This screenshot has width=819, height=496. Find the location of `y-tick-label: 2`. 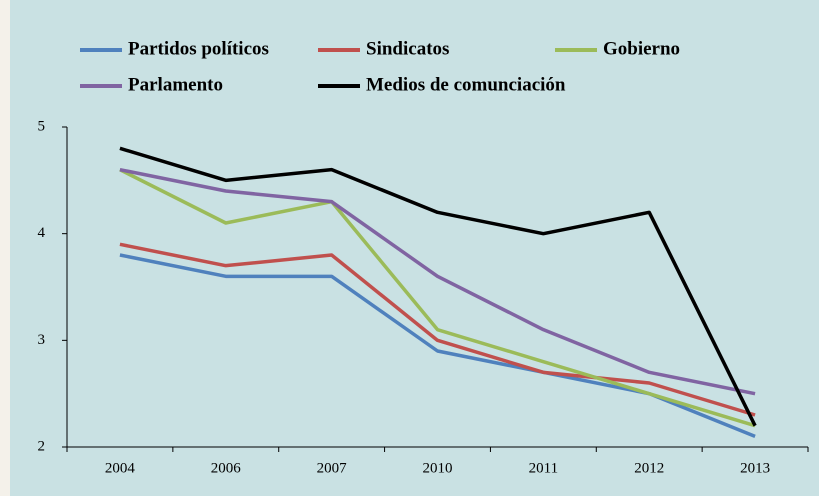

y-tick-label: 2 is located at coordinates (42, 446).